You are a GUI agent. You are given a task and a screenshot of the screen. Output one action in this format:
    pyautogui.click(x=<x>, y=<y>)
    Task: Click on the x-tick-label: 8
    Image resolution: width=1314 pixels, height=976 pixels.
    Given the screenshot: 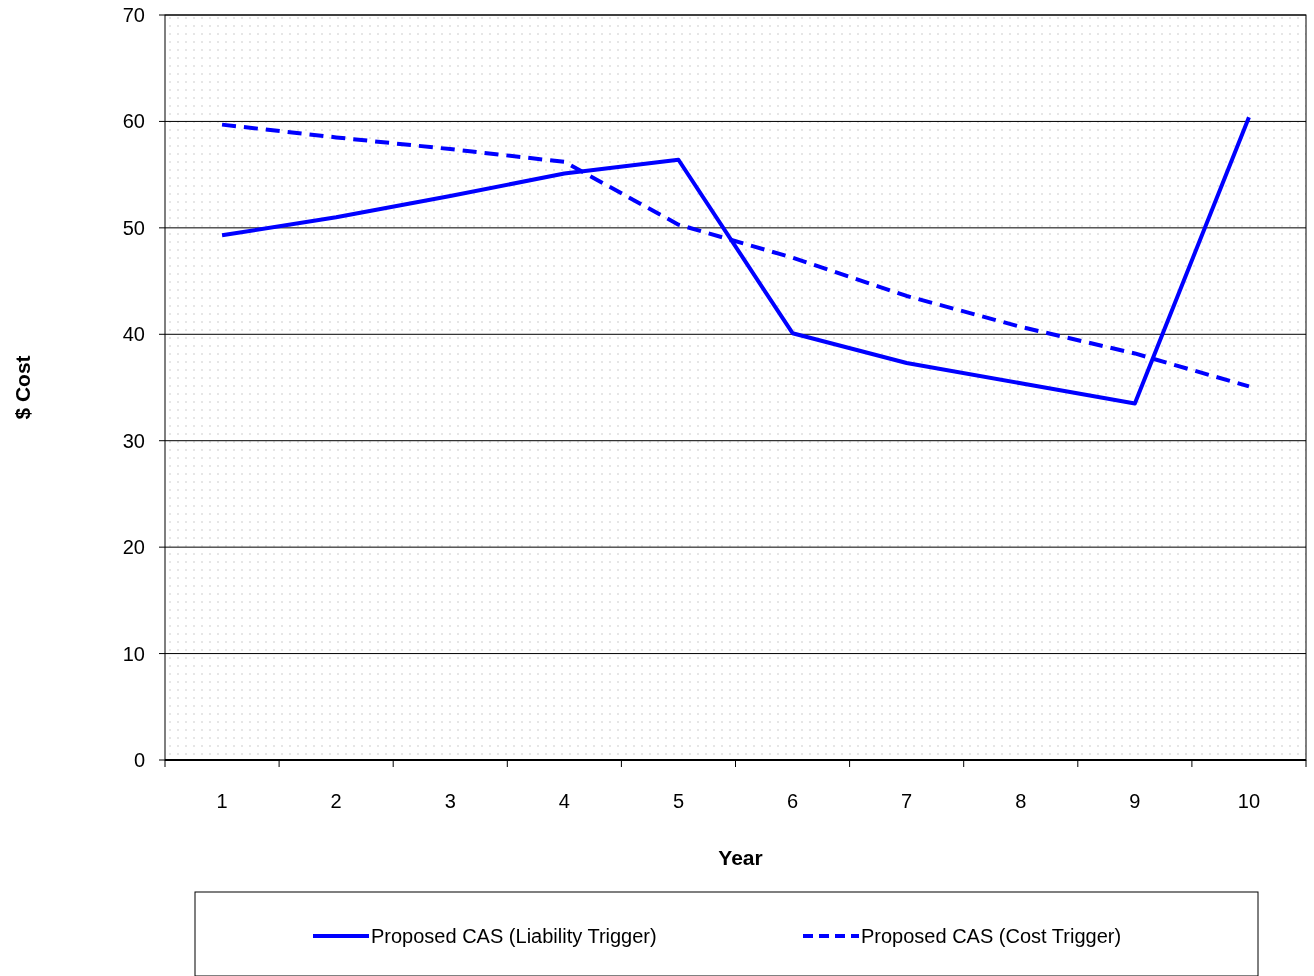 What is the action you would take?
    pyautogui.click(x=1021, y=801)
    